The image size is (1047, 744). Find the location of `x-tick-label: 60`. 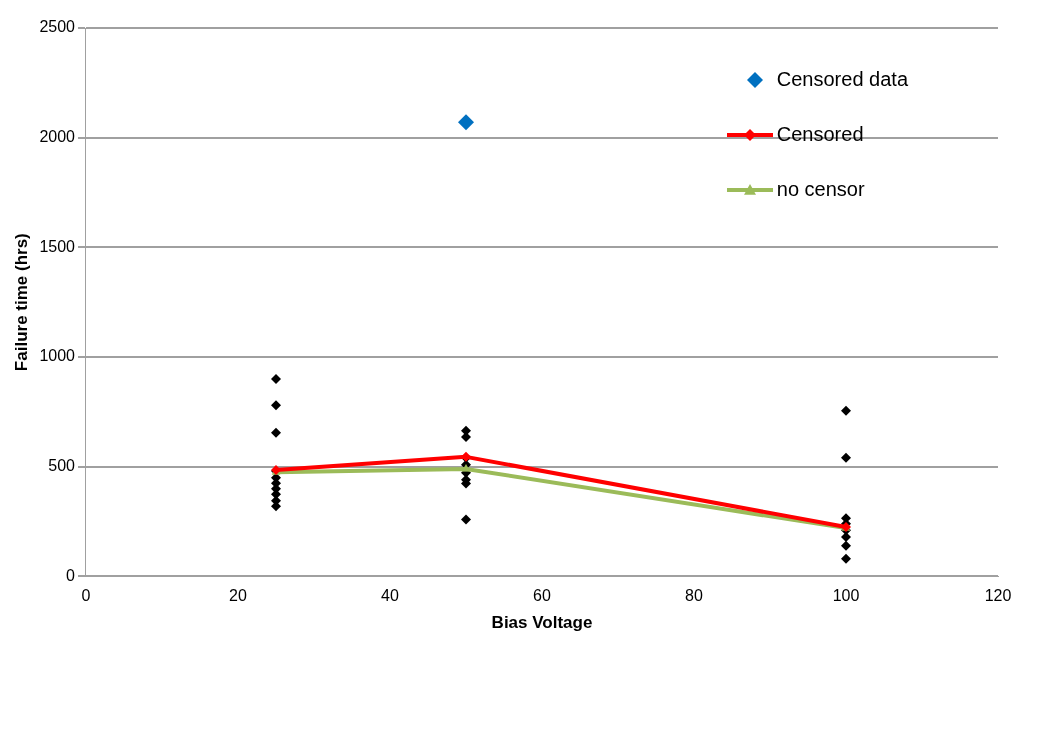

x-tick-label: 60 is located at coordinates (542, 596).